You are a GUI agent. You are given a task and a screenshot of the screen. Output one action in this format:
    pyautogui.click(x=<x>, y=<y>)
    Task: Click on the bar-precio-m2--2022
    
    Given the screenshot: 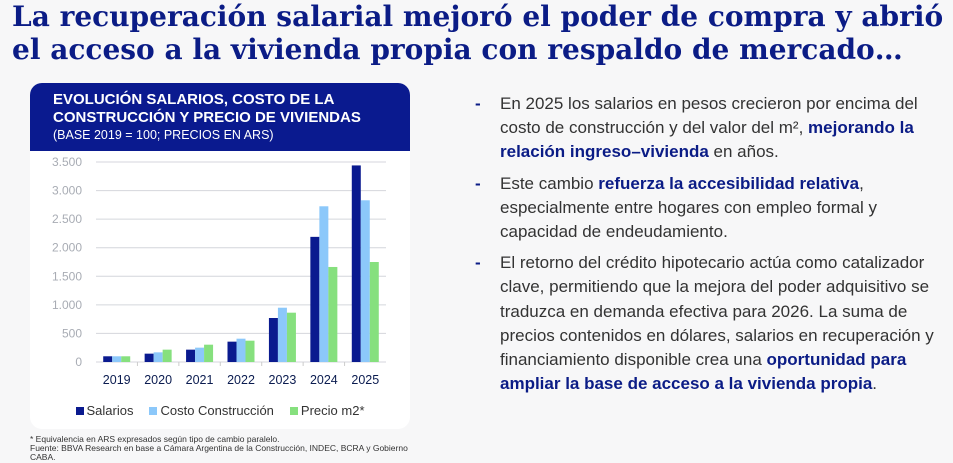 What is the action you would take?
    pyautogui.click(x=250, y=351)
    